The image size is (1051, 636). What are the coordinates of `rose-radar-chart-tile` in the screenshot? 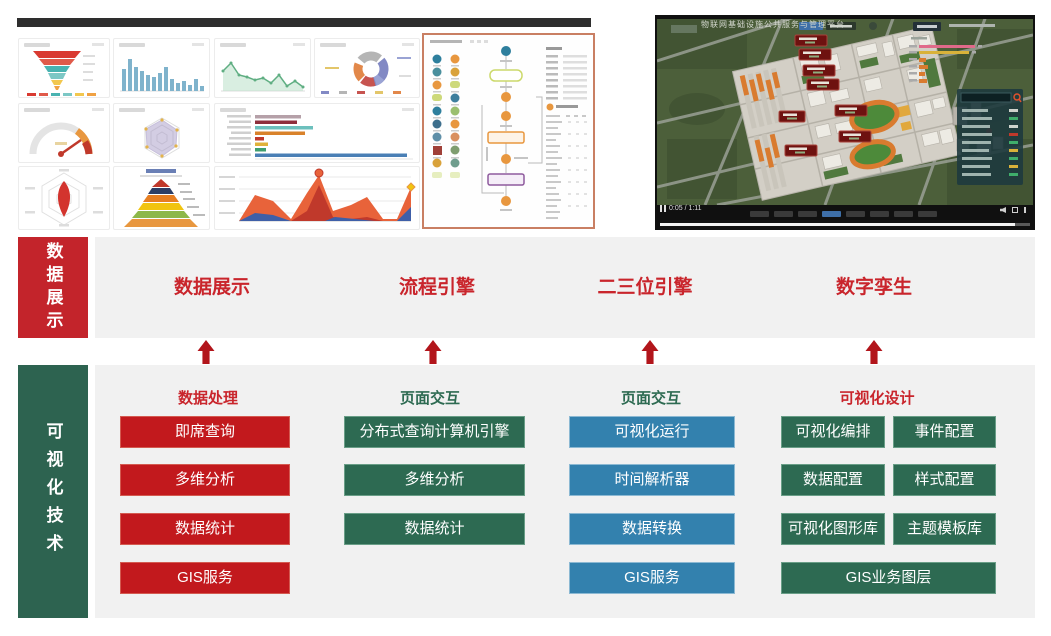 It's located at (64, 198).